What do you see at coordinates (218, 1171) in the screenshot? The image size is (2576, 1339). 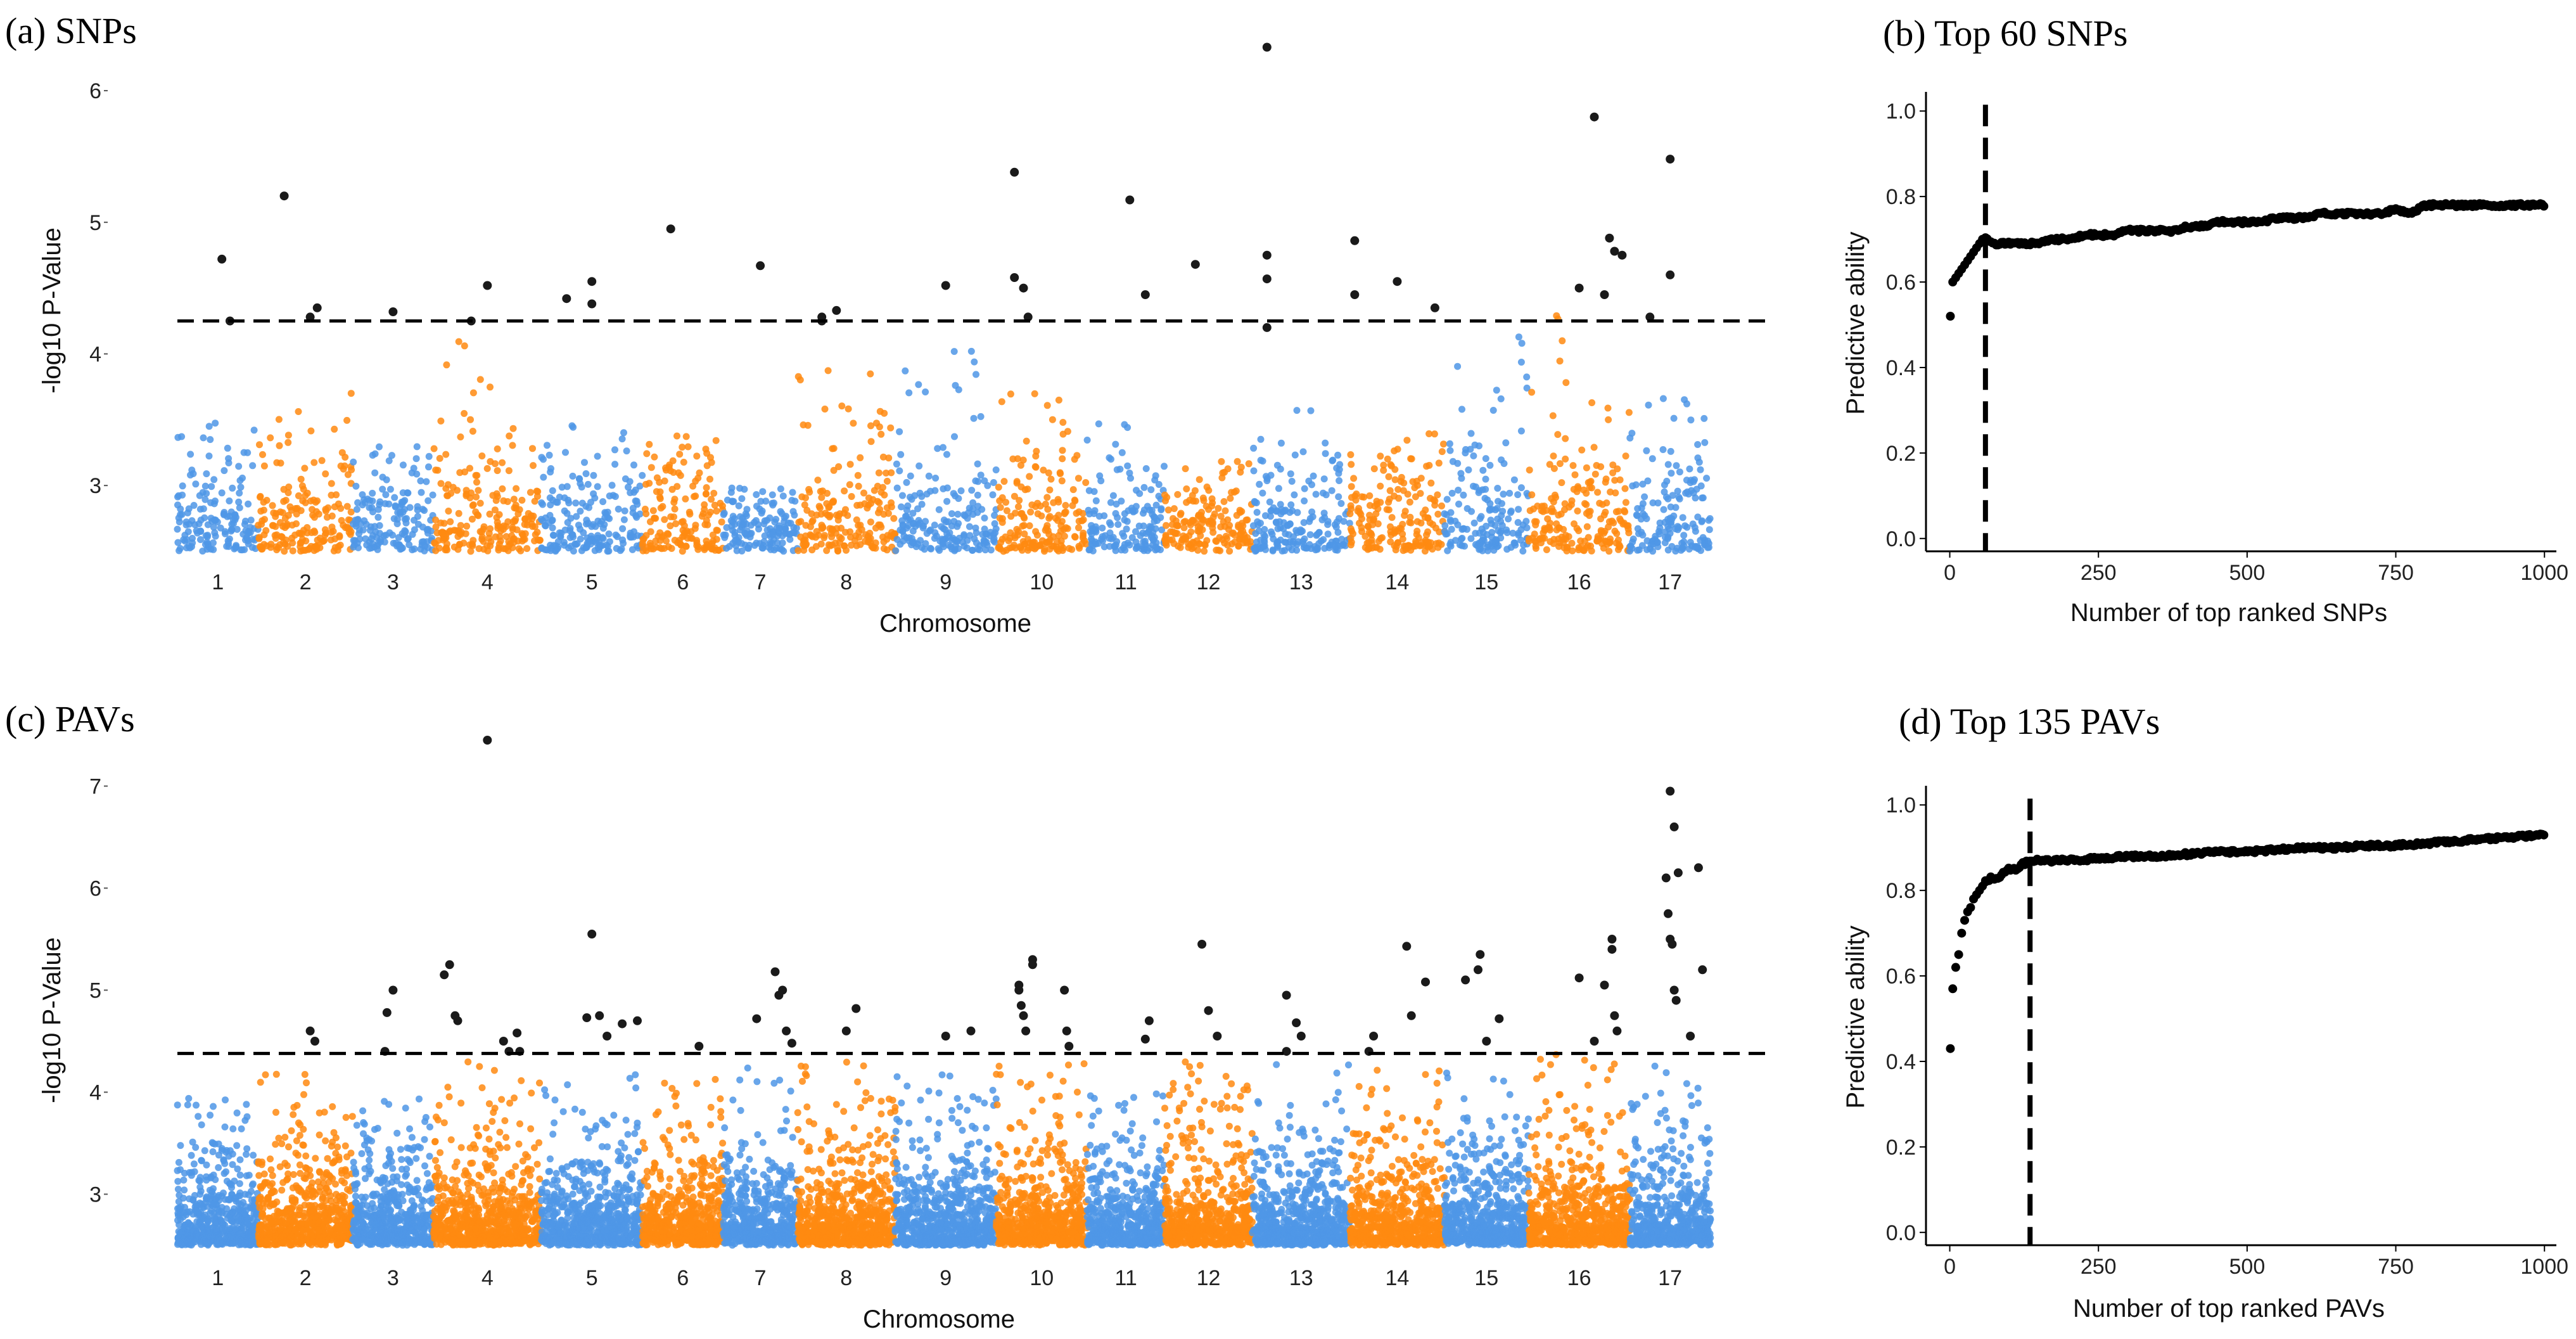 I see `chromosome-1-points` at bounding box center [218, 1171].